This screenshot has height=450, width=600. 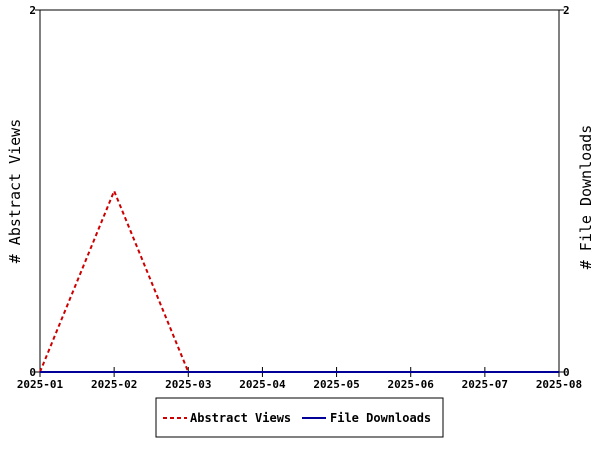 What do you see at coordinates (586, 197) in the screenshot?
I see `y-right-axis-title: # File Downloads` at bounding box center [586, 197].